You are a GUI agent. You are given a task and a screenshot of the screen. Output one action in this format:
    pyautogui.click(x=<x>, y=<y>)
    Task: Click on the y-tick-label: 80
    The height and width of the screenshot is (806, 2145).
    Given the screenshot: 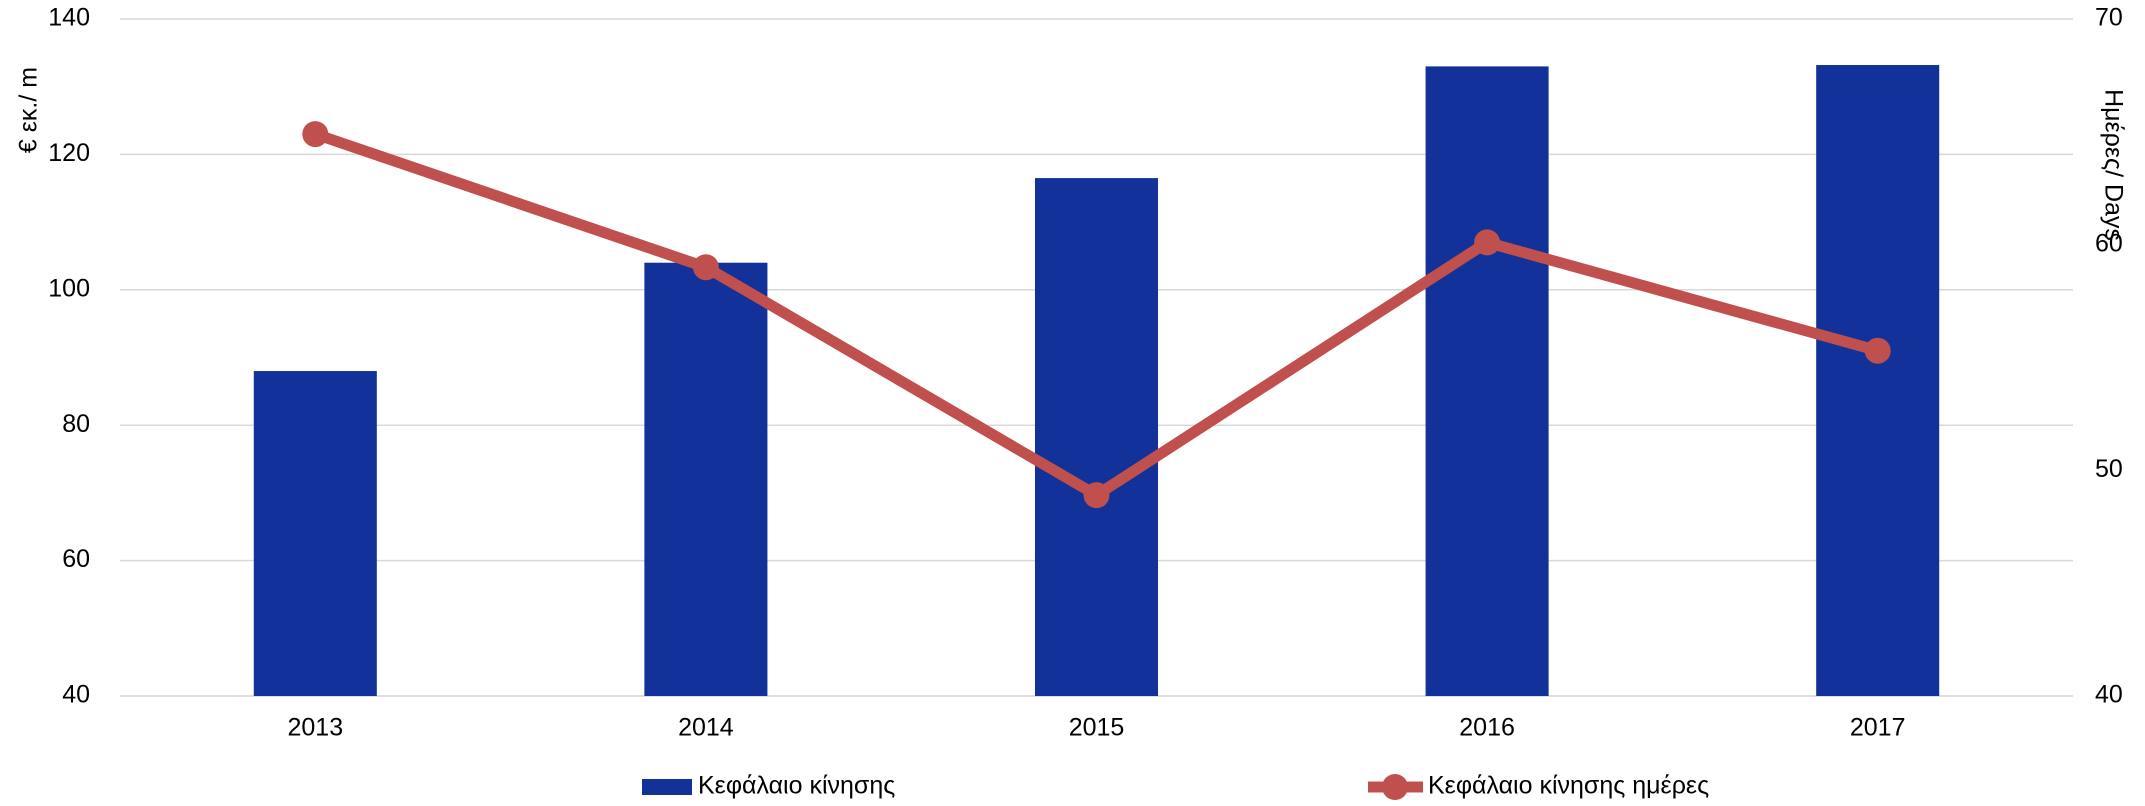 What is the action you would take?
    pyautogui.click(x=76, y=424)
    